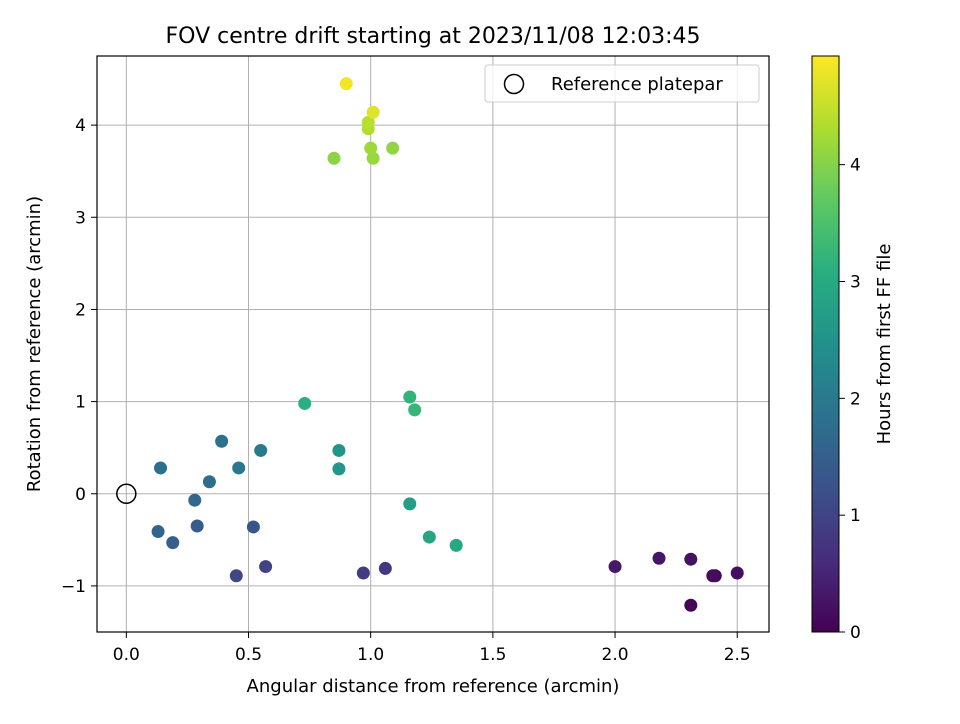  I want to click on legend-reference-marker, so click(514, 84).